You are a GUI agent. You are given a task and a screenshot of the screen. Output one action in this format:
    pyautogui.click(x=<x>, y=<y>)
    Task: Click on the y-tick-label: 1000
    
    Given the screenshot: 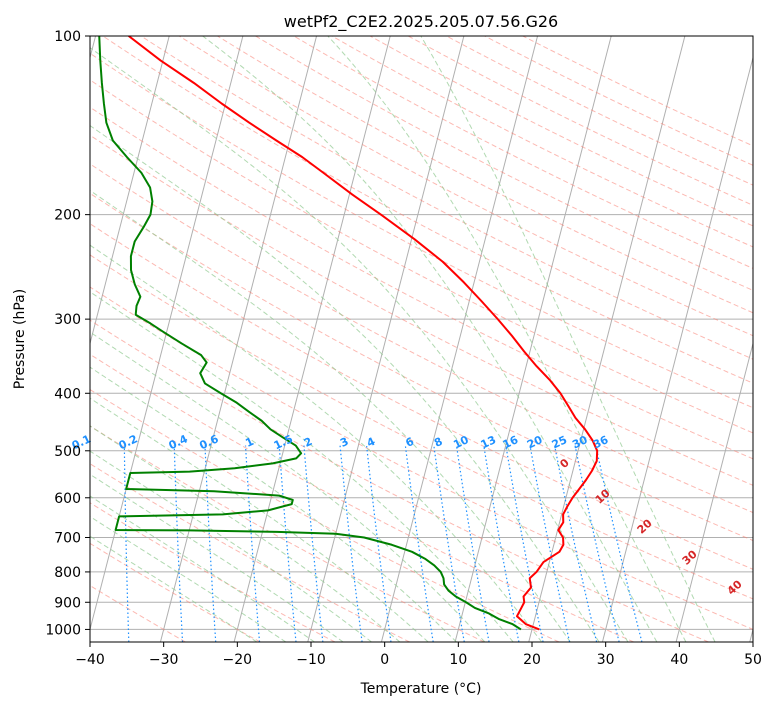 What is the action you would take?
    pyautogui.click(x=63, y=630)
    